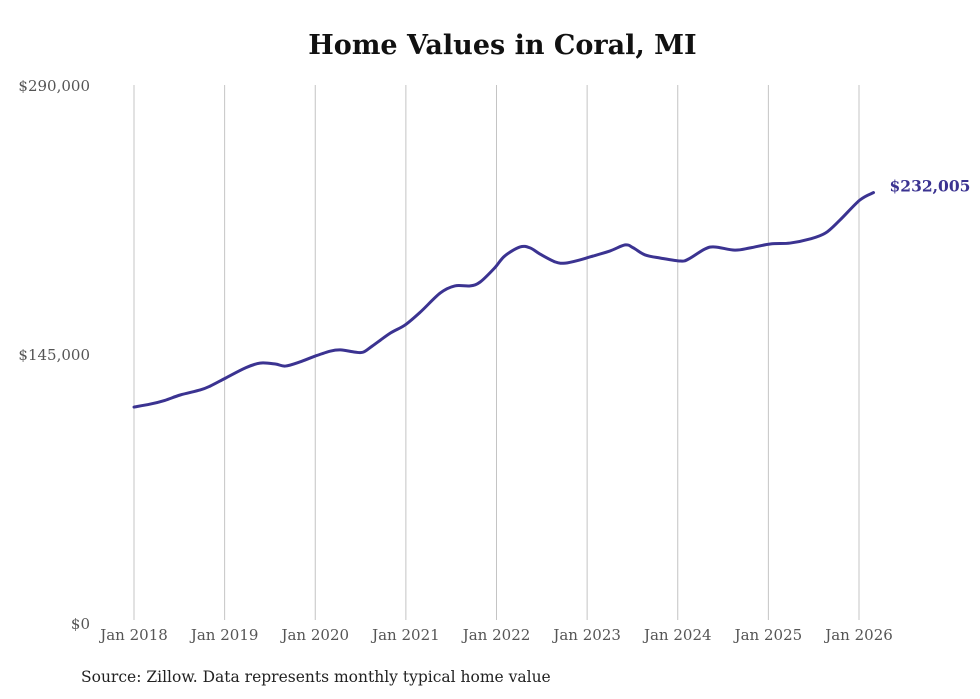  Describe the element at coordinates (930, 186) in the screenshot. I see `end-value-label: $232,005` at that location.